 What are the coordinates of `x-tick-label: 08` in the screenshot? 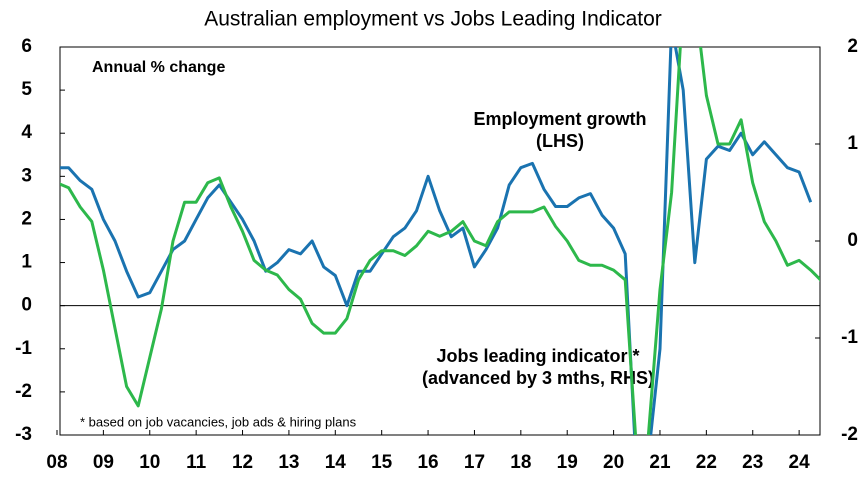 It's located at (56, 462).